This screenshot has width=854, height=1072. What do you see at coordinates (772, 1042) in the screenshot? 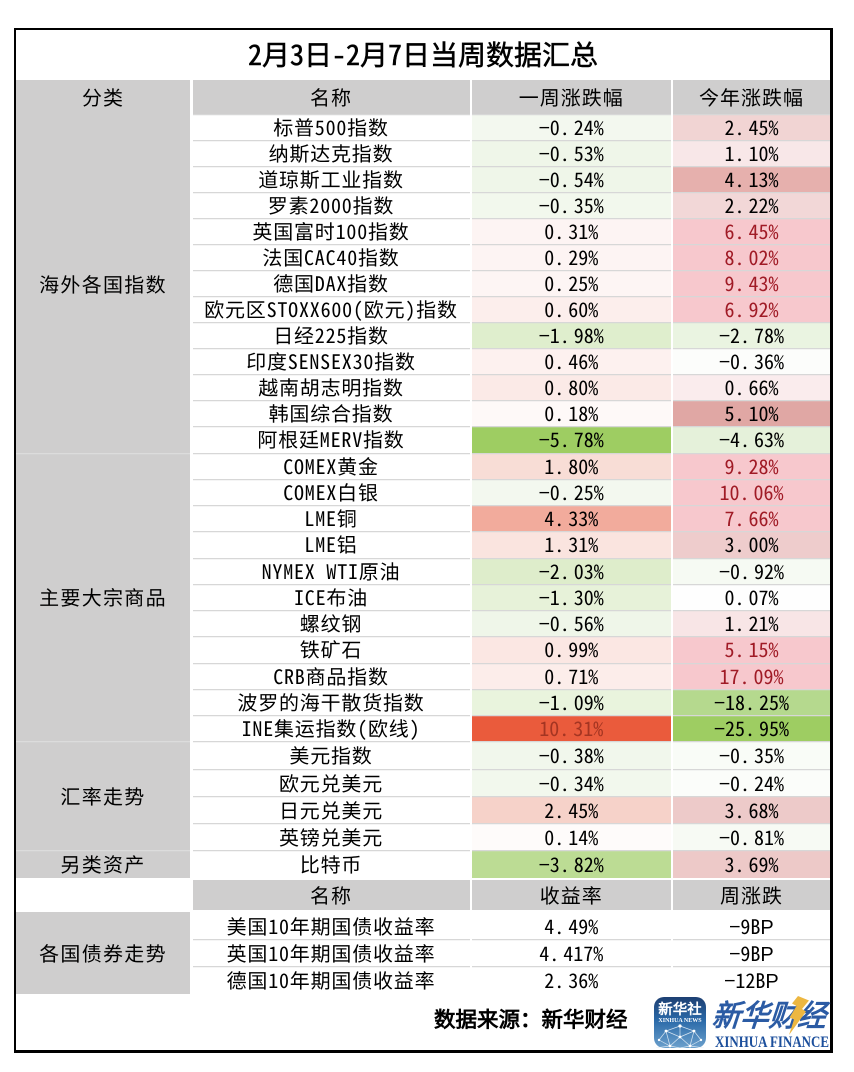
I see `svg-text: XINHUA FINANCE` at bounding box center [772, 1042].